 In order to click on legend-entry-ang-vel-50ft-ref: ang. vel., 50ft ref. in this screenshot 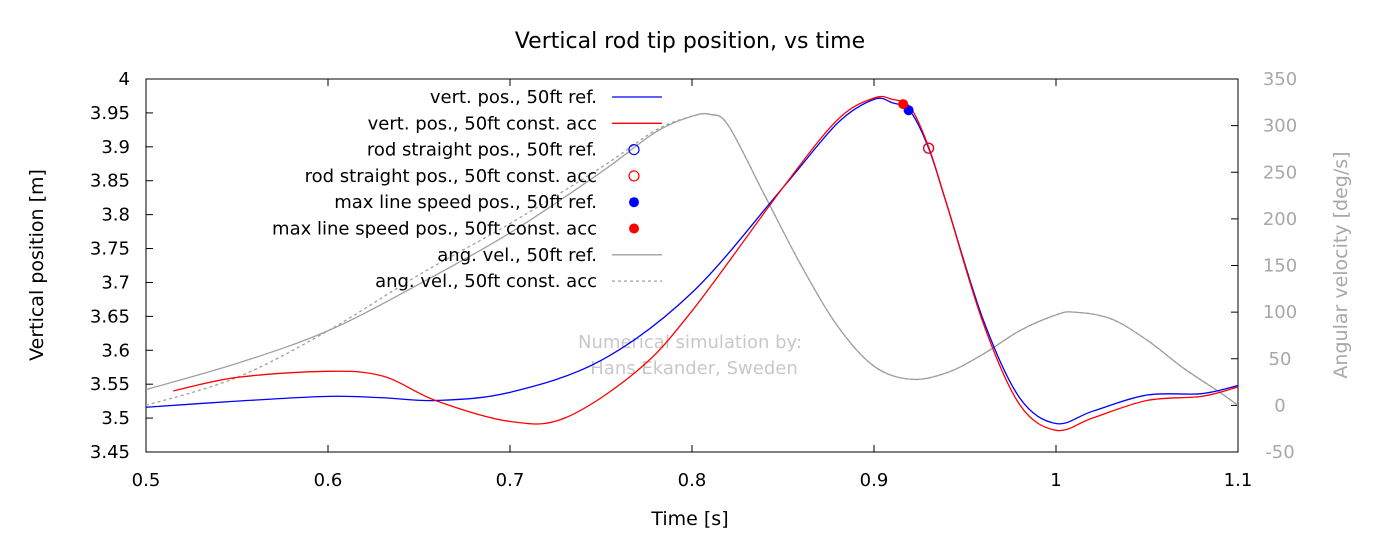, I will do `click(549, 255)`.